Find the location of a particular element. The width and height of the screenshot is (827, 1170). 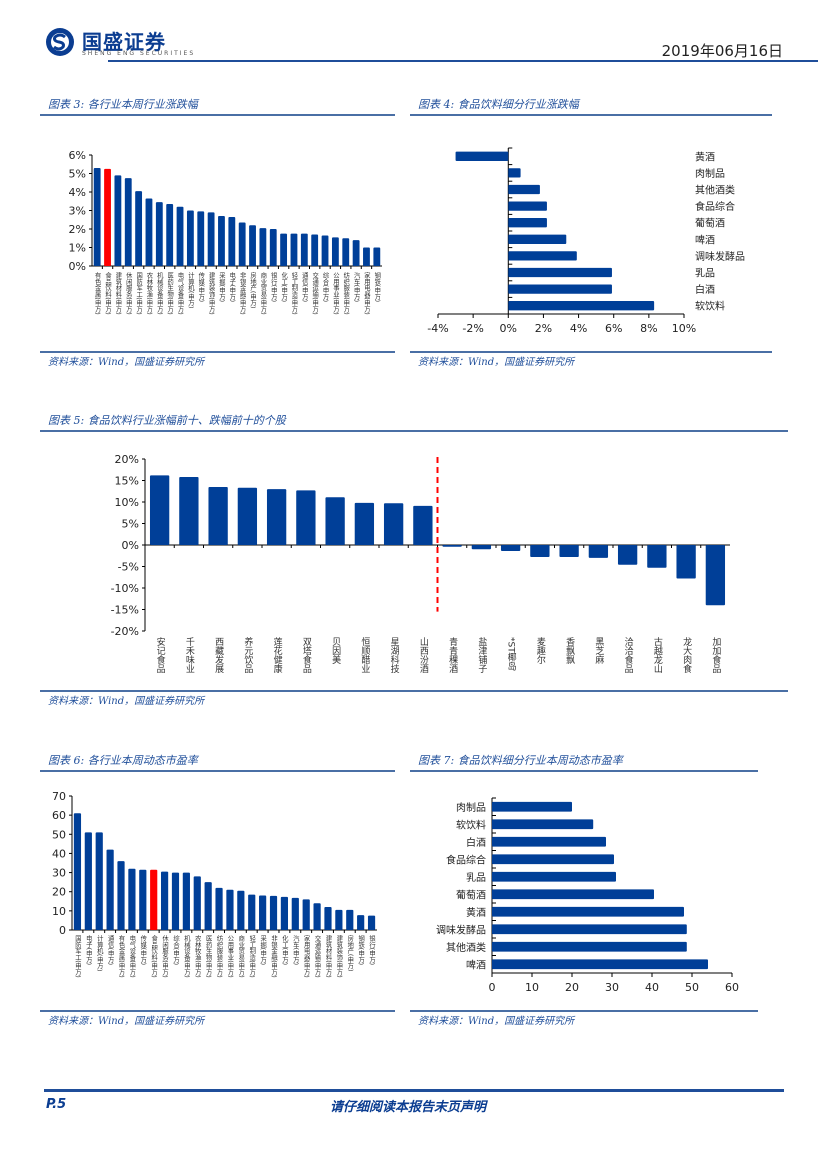

y-tick-label: 70 is located at coordinates (59, 796).